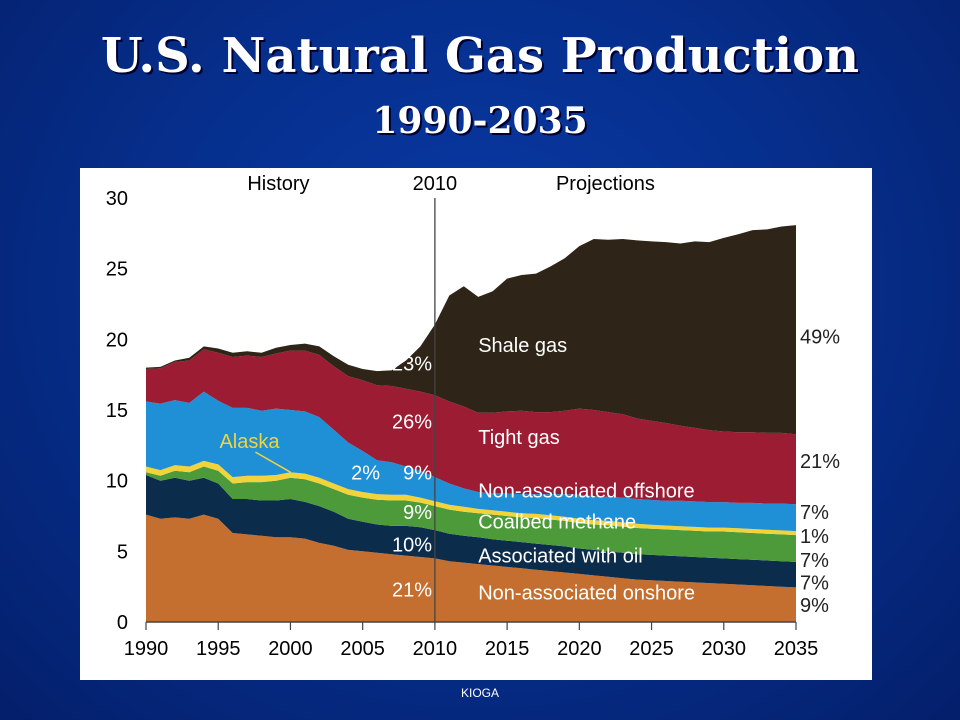 Image resolution: width=960 pixels, height=720 pixels. I want to click on projections-label: Projections, so click(605, 184).